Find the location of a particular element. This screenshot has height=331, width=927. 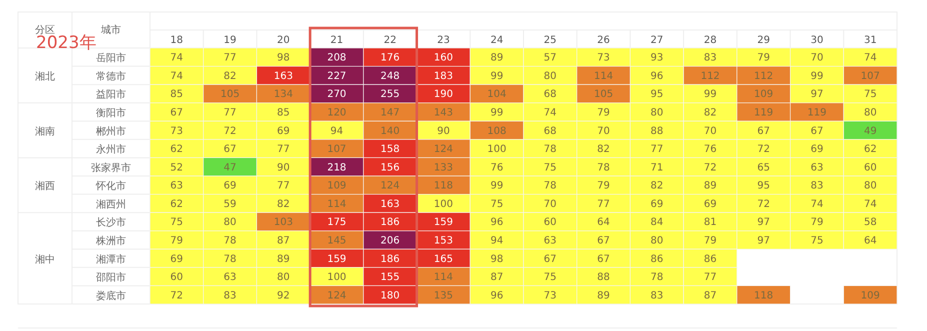

data-label: 85 is located at coordinates (177, 94).